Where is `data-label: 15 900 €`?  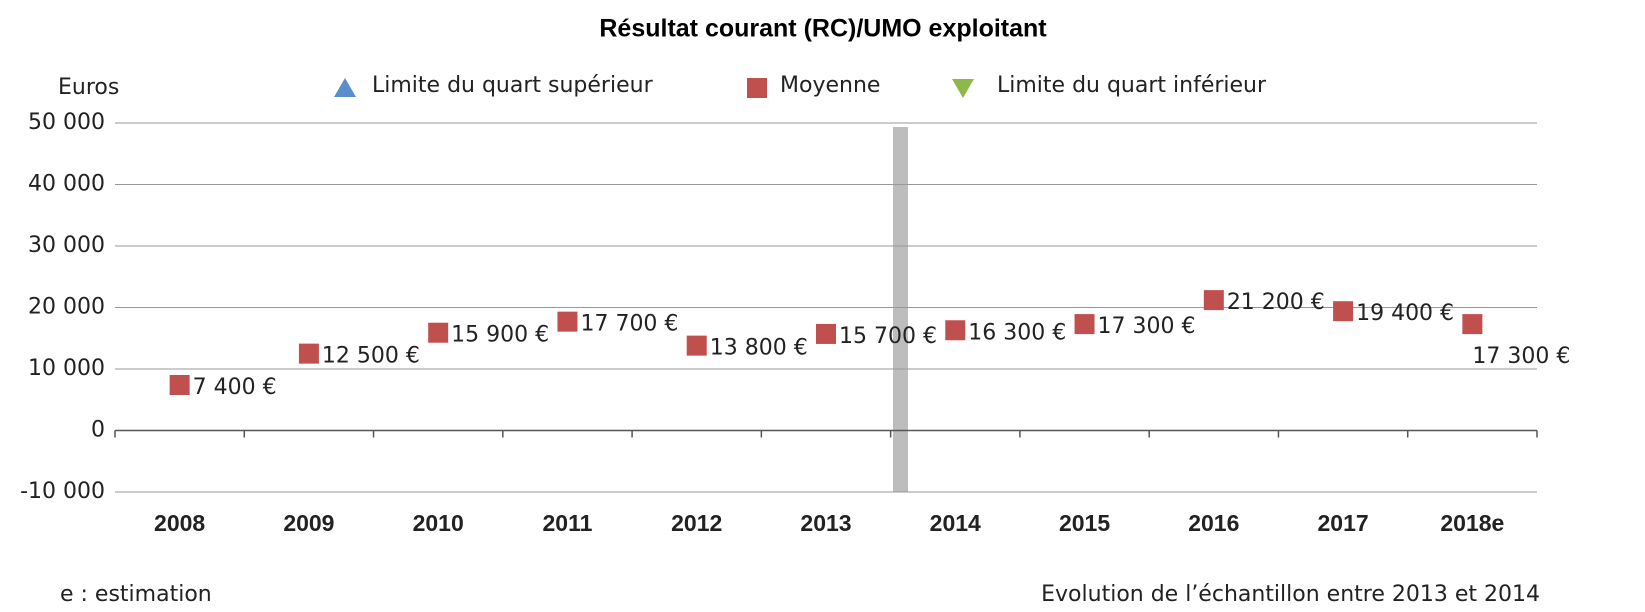
data-label: 15 900 € is located at coordinates (500, 335).